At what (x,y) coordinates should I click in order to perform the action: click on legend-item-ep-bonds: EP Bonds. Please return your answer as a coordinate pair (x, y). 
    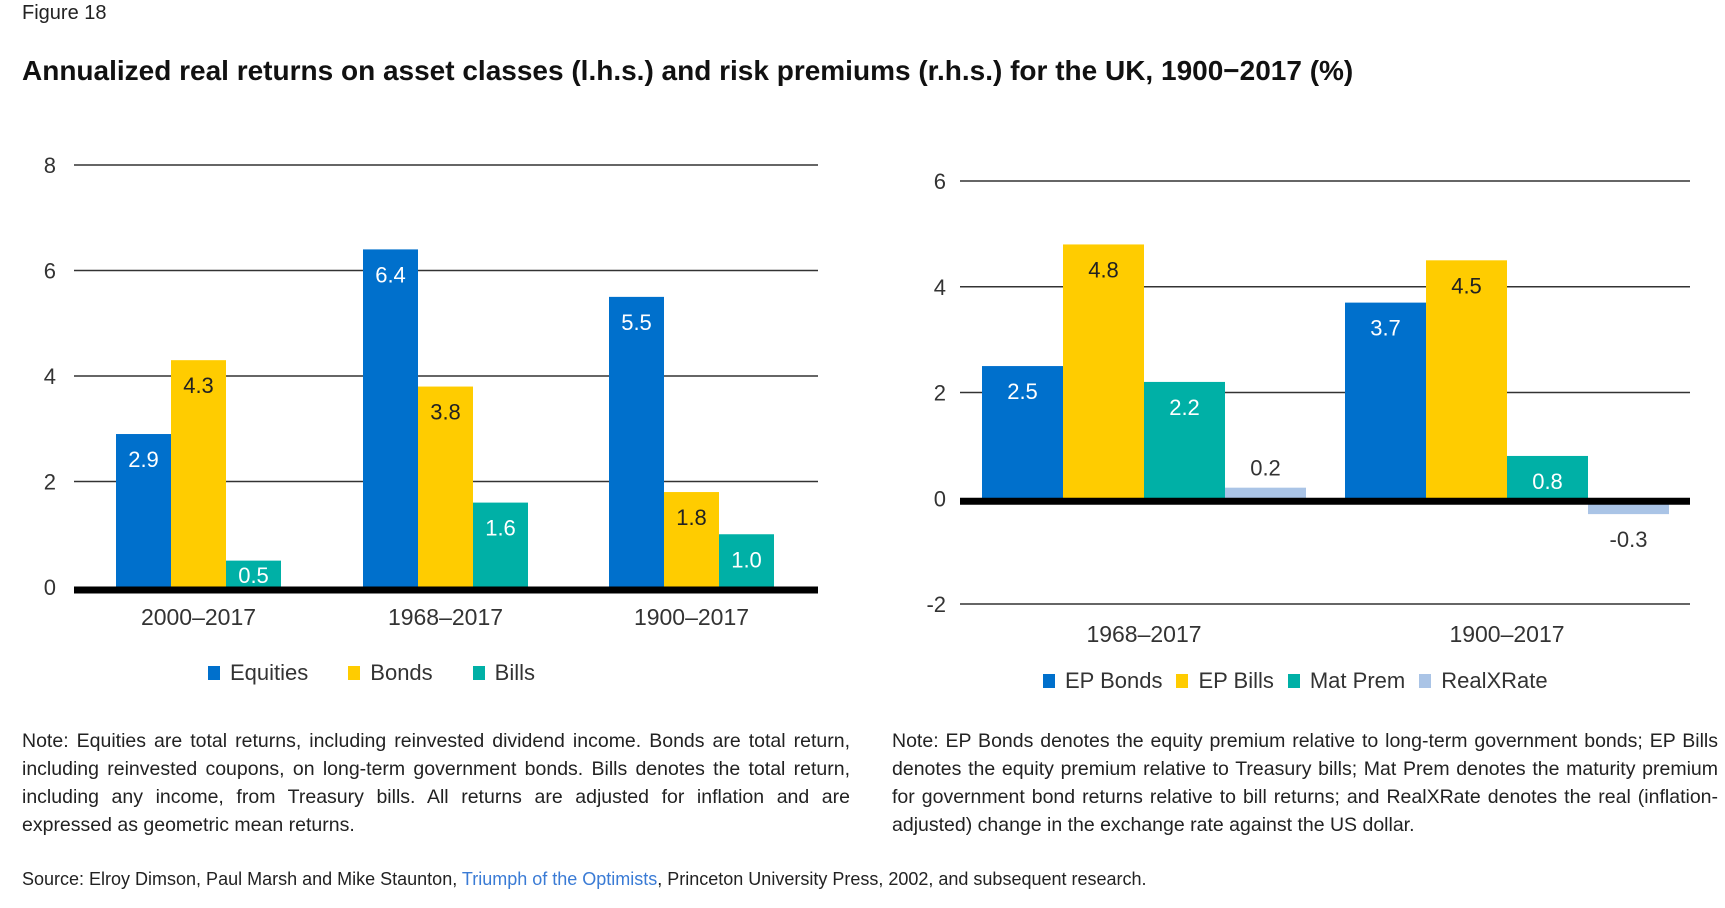
    Looking at the image, I should click on (1102, 681).